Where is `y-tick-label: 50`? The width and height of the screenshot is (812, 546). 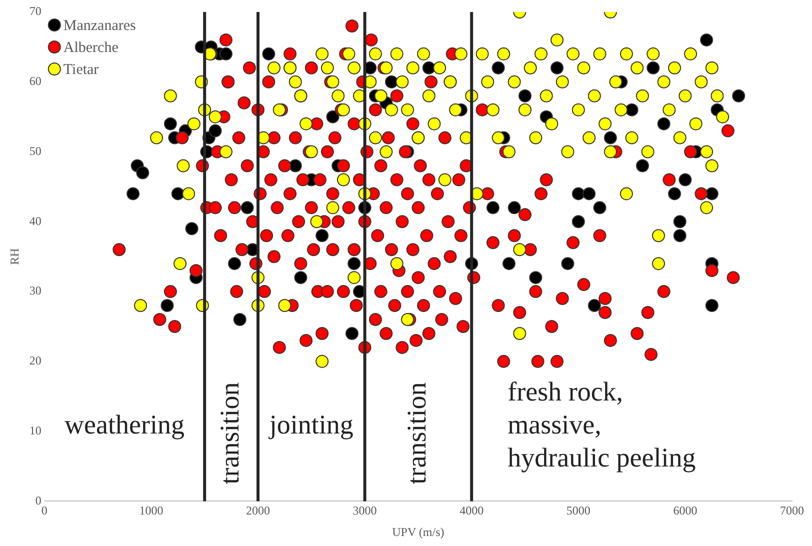 y-tick-label: 50 is located at coordinates (35, 151).